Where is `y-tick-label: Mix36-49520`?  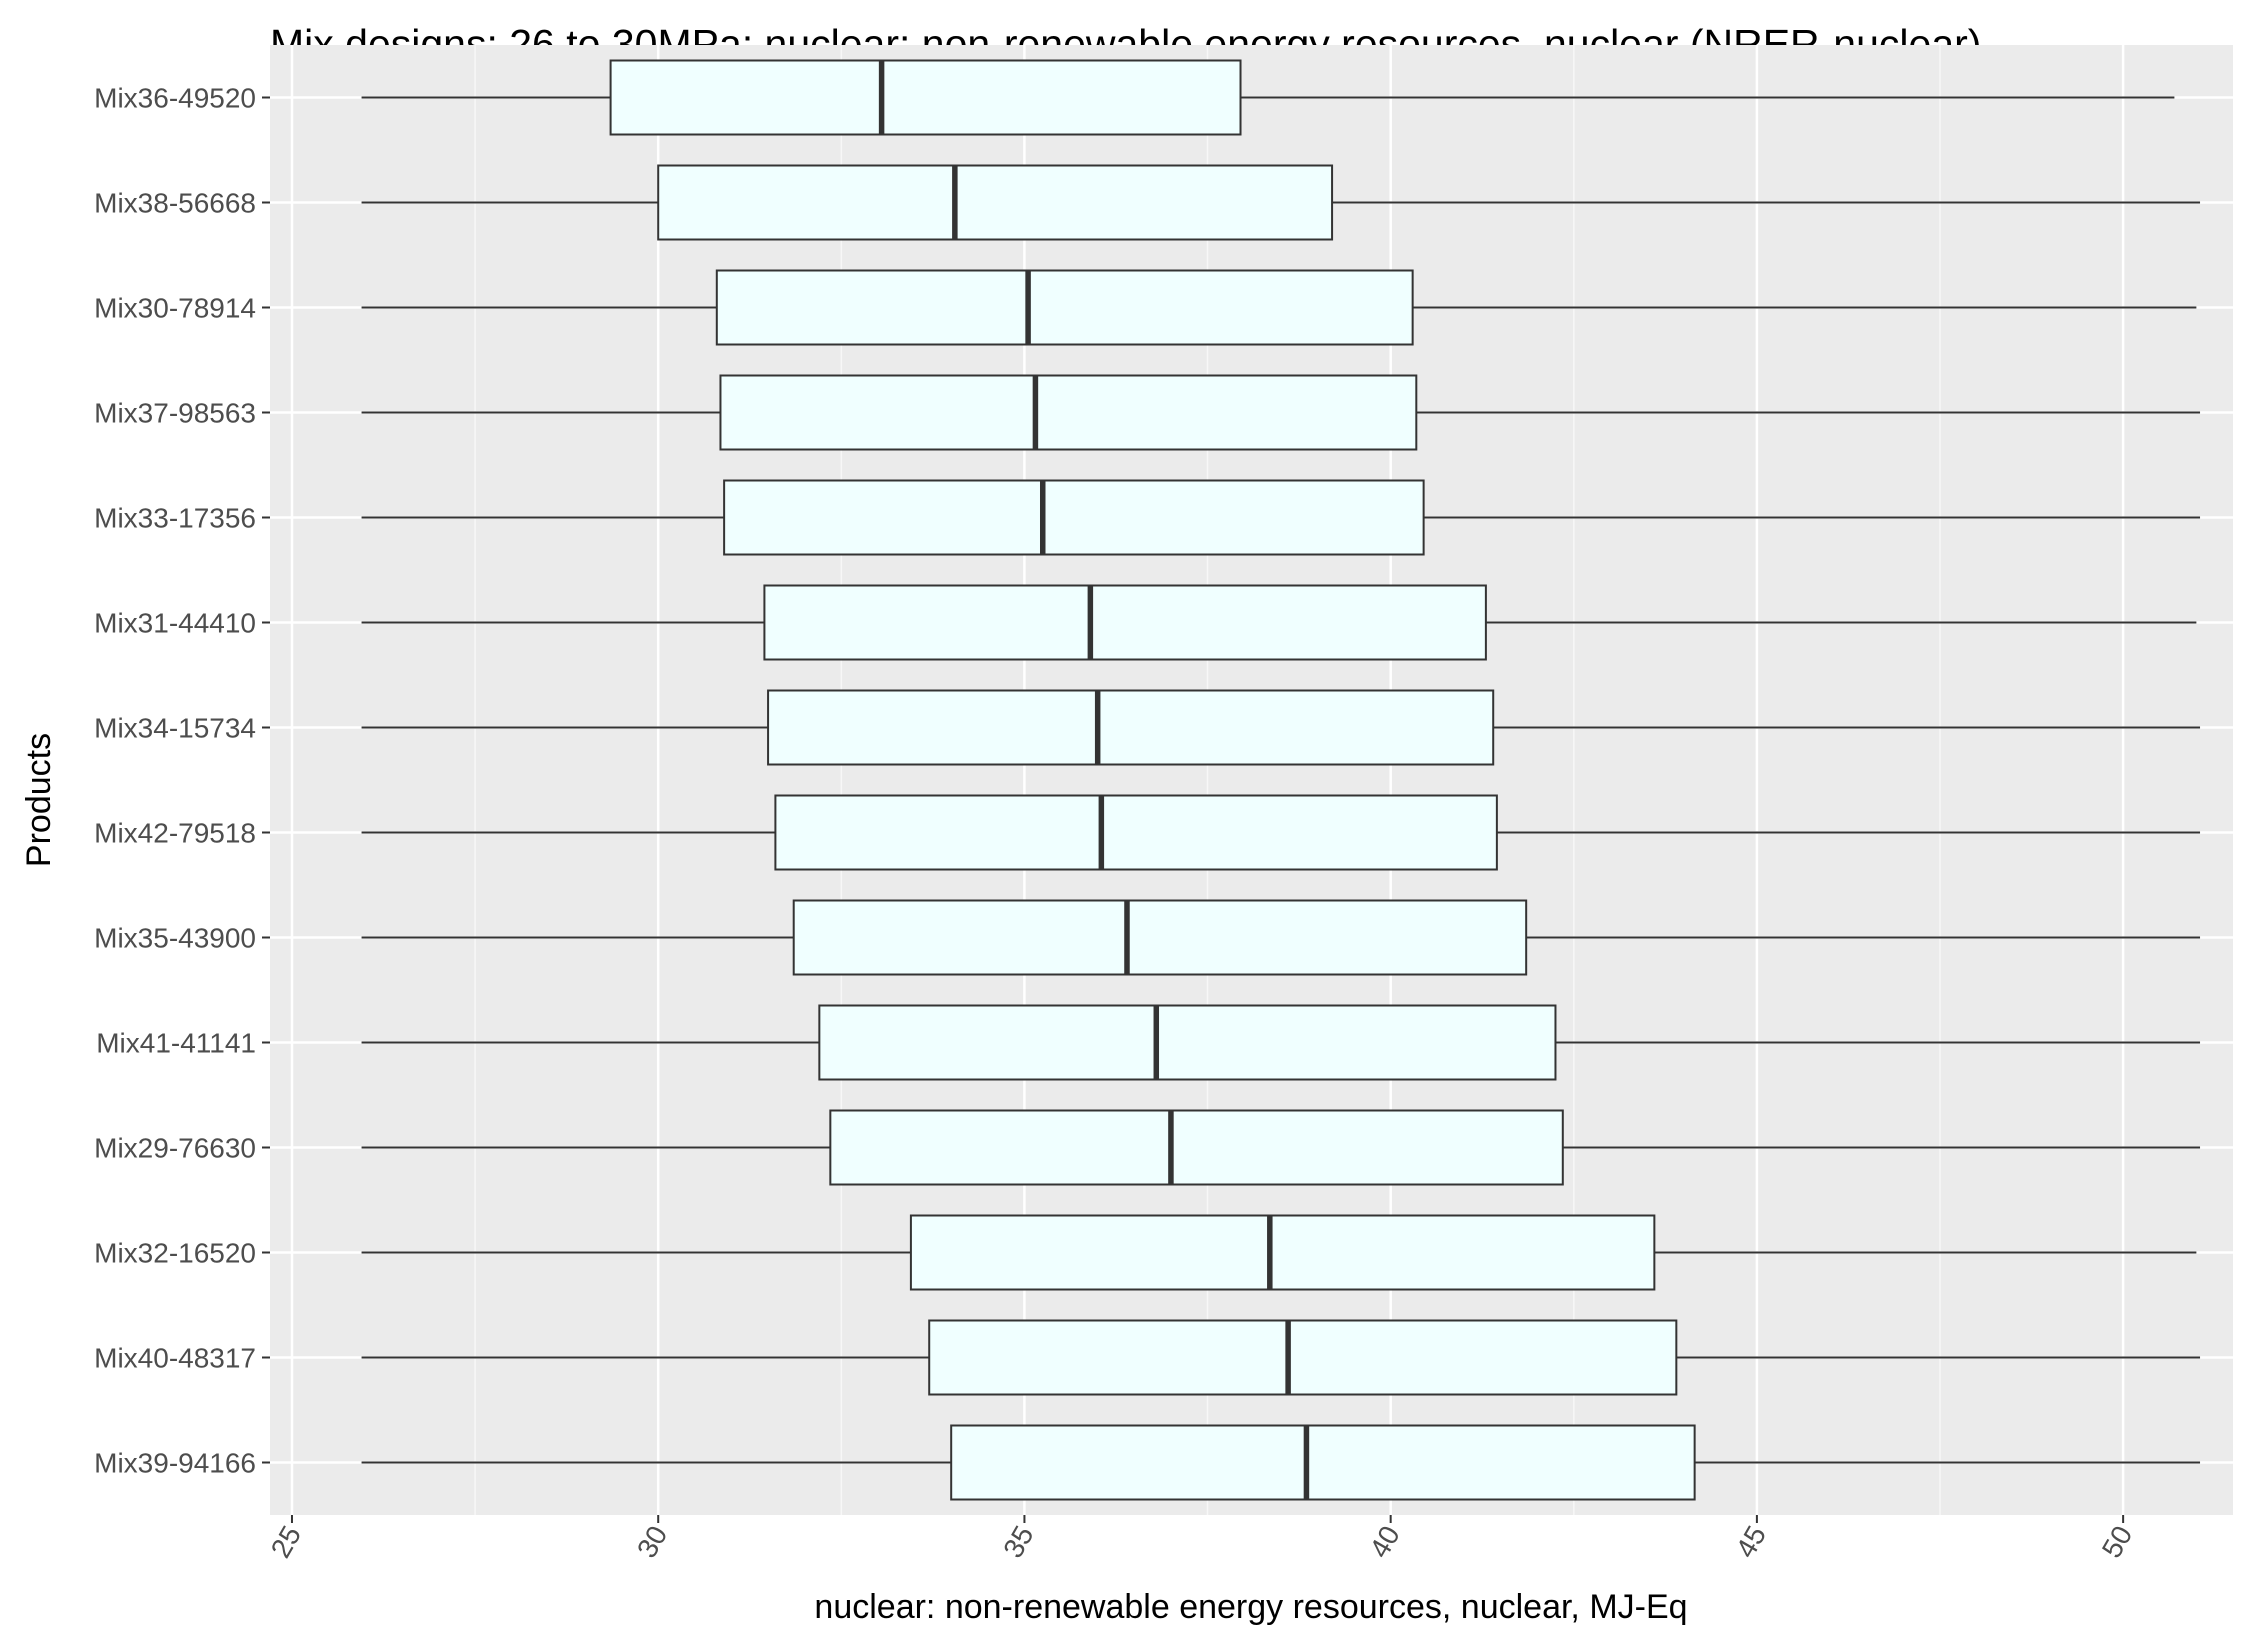 y-tick-label: Mix36-49520 is located at coordinates (175, 98).